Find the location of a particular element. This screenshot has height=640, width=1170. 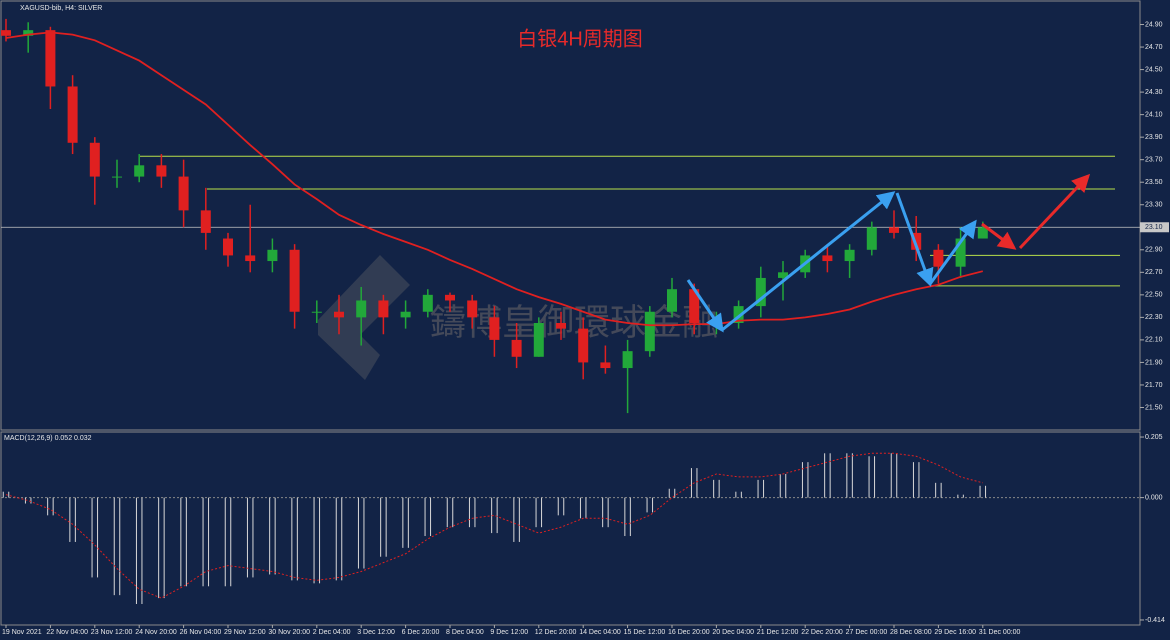

x-tick-label: 15 Dec 12:00 is located at coordinates (645, 632).